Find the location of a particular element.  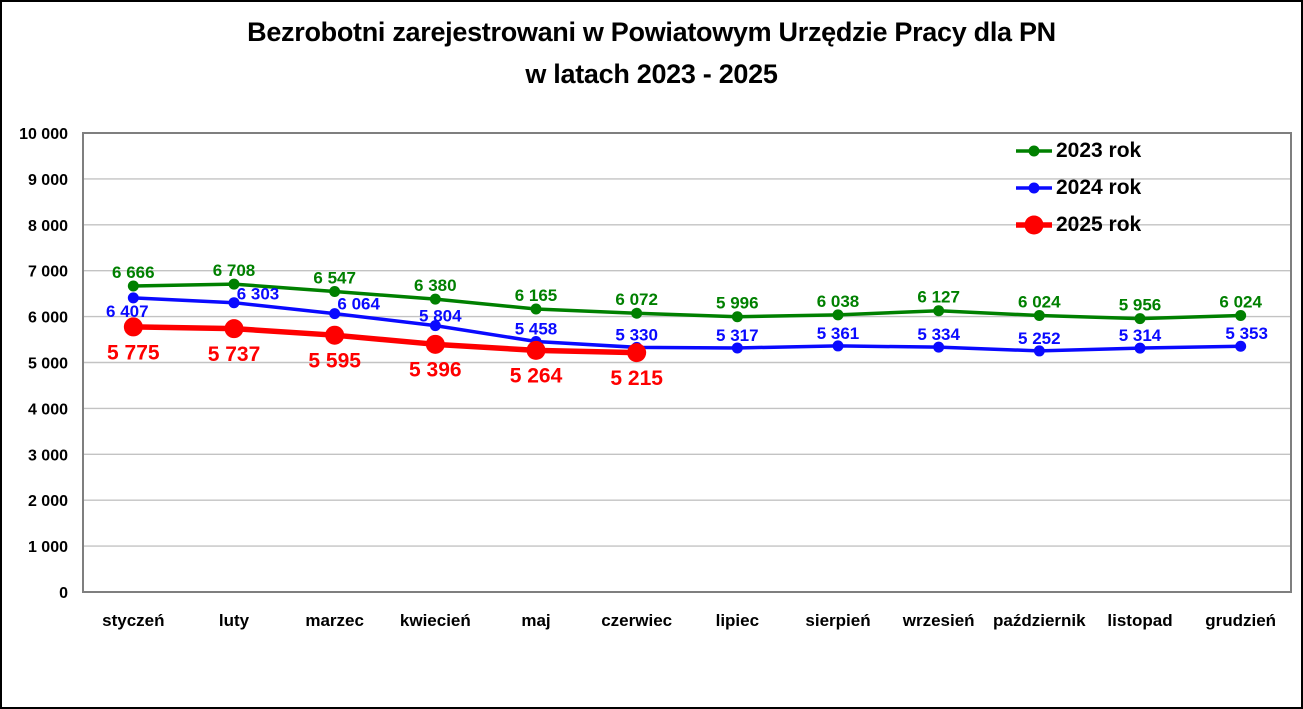

legend-label-2024: 2024 rok is located at coordinates (1099, 187).